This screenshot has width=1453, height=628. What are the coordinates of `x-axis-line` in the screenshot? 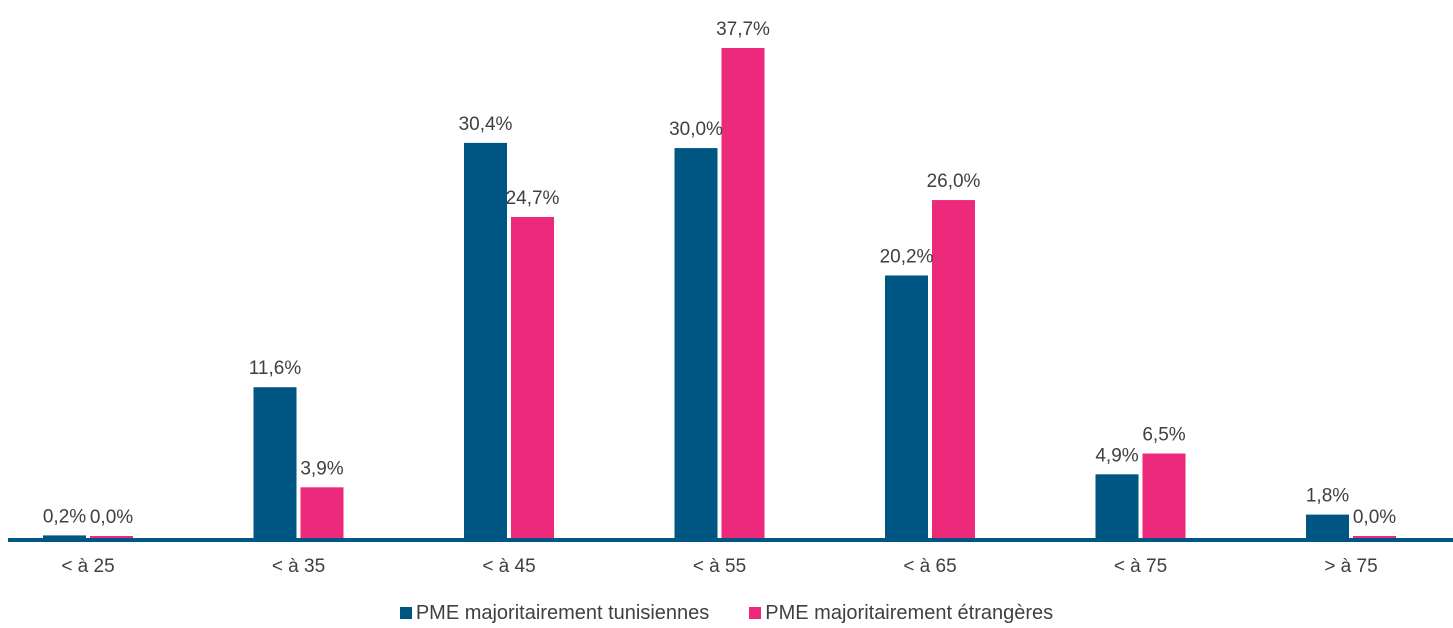 It's located at (730, 540).